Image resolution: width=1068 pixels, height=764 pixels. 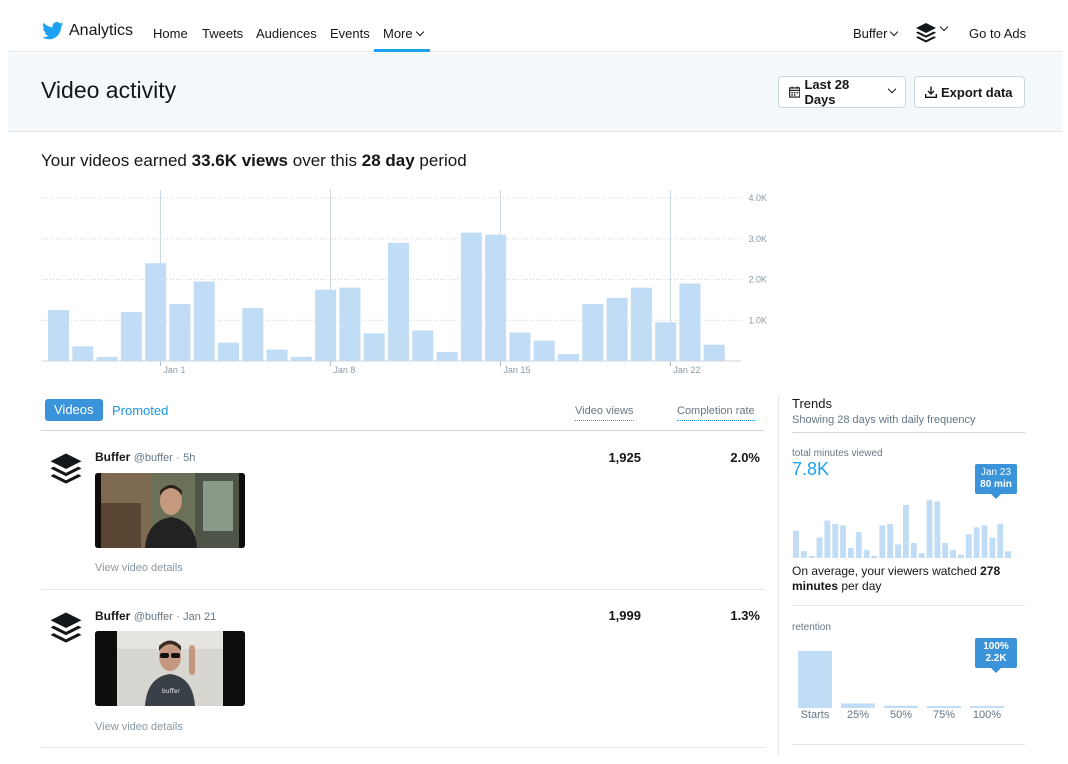 I want to click on tab-promoted: Promoted, so click(x=140, y=410).